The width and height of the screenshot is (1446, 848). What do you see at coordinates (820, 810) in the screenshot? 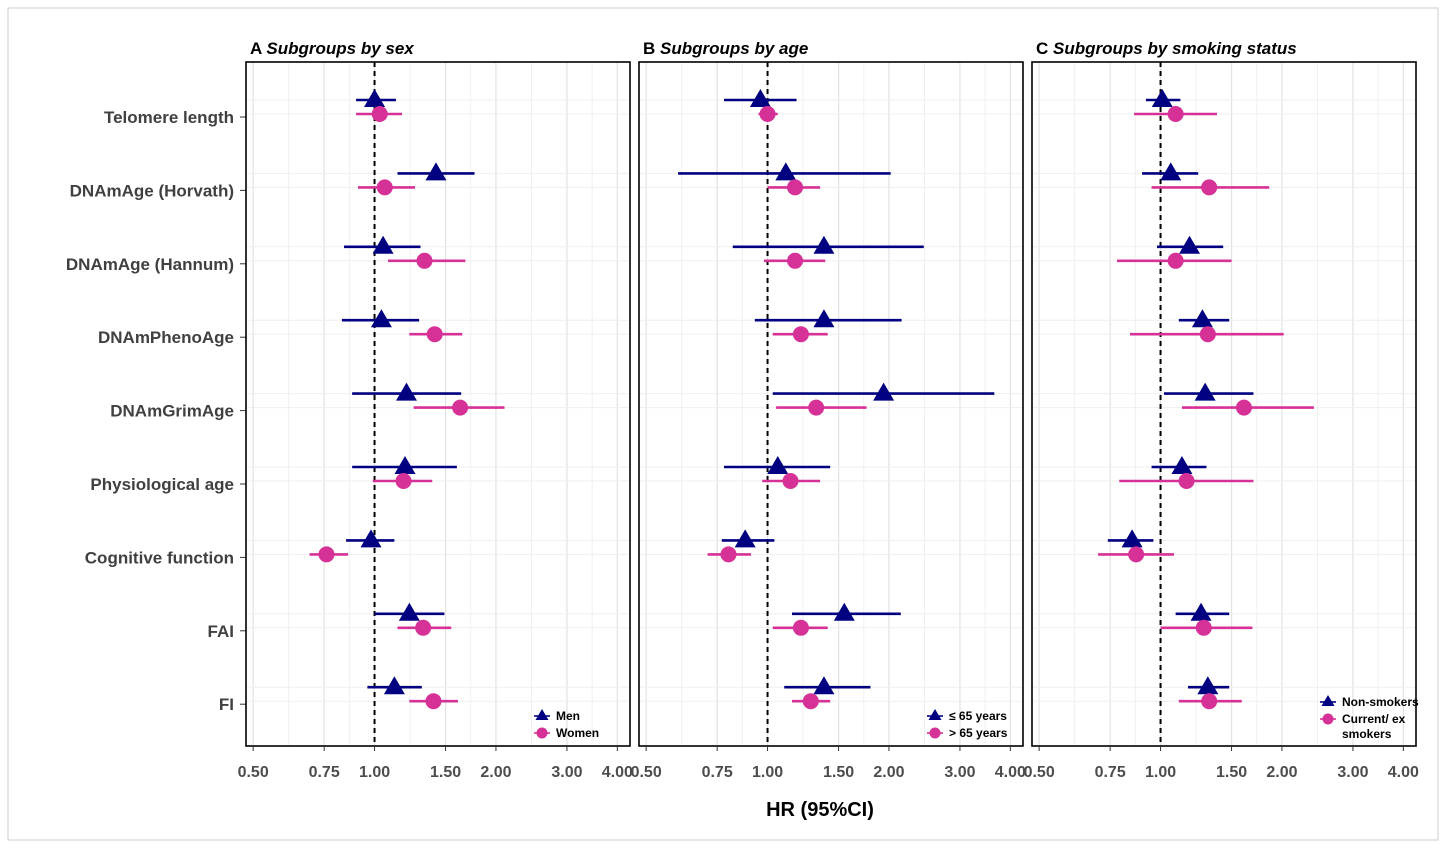
I see `x-axis-title: HR (95%CI)` at bounding box center [820, 810].